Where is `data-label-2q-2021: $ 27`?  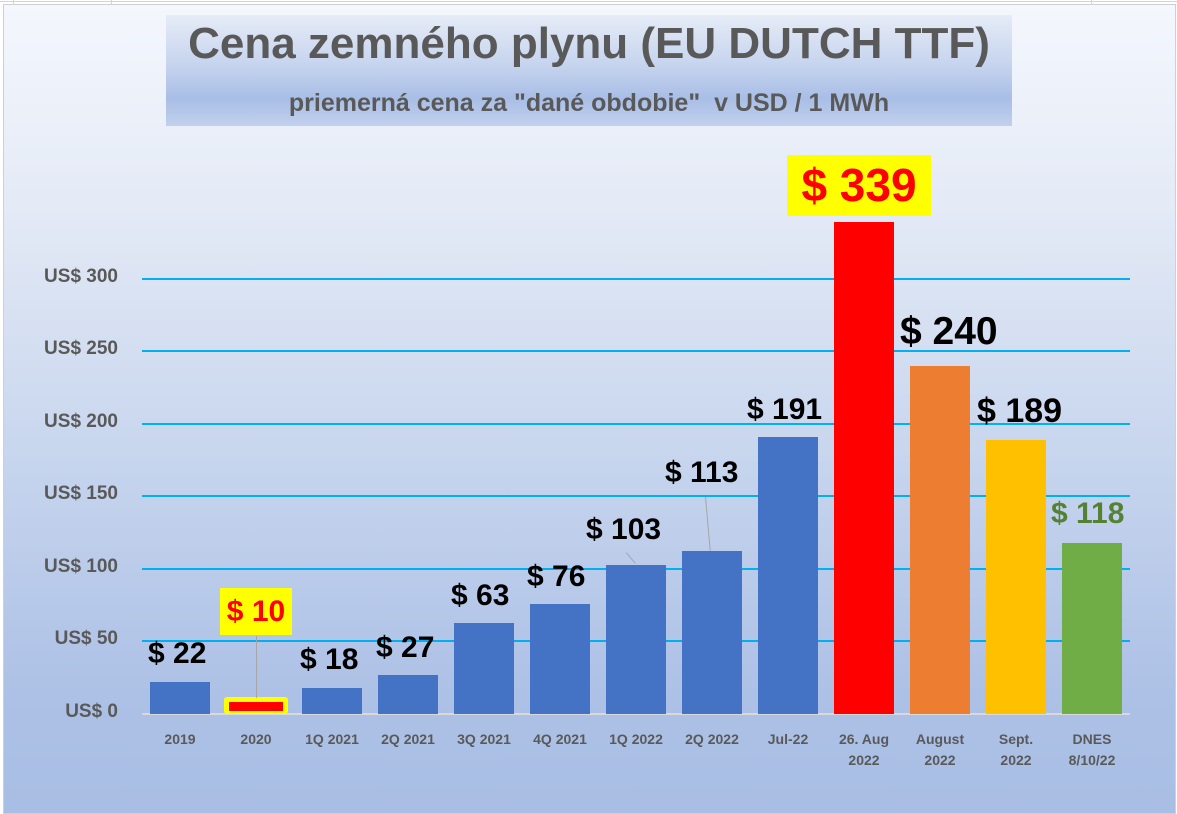
data-label-2q-2021: $ 27 is located at coordinates (405, 647).